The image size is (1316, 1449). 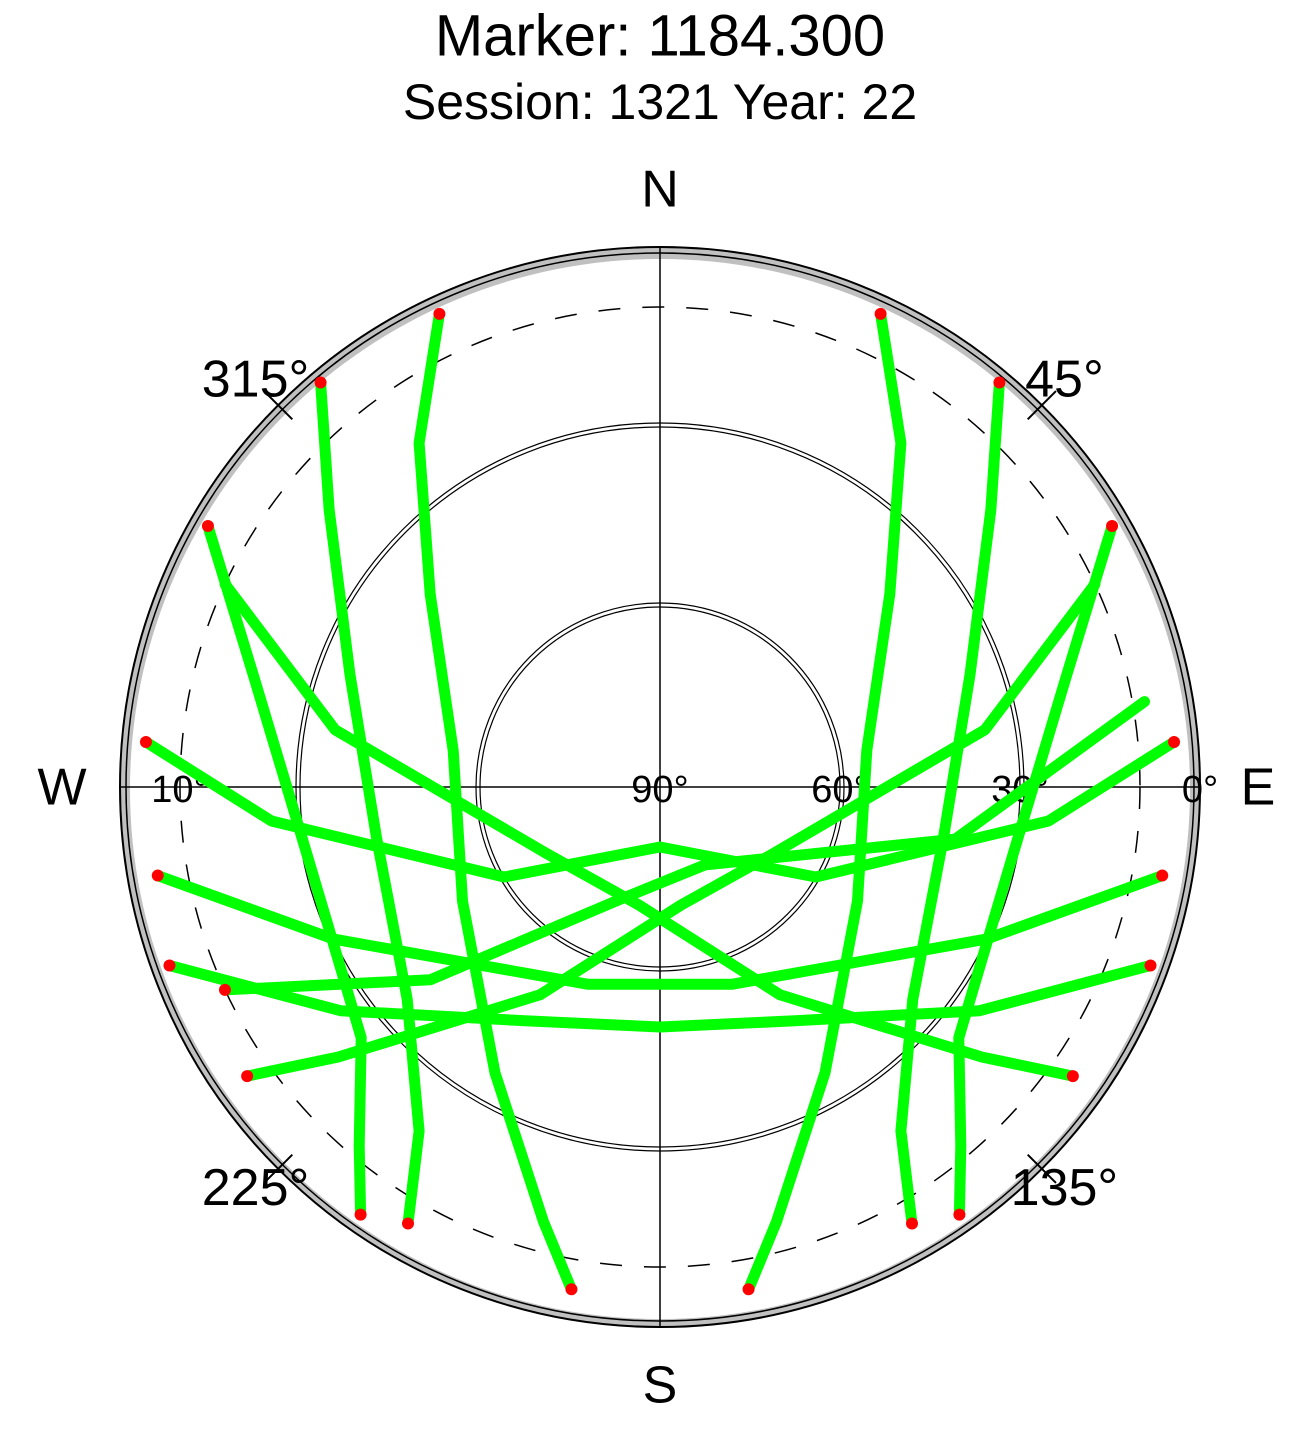 What do you see at coordinates (1064, 379) in the screenshot?
I see `azimuth-label: 45°` at bounding box center [1064, 379].